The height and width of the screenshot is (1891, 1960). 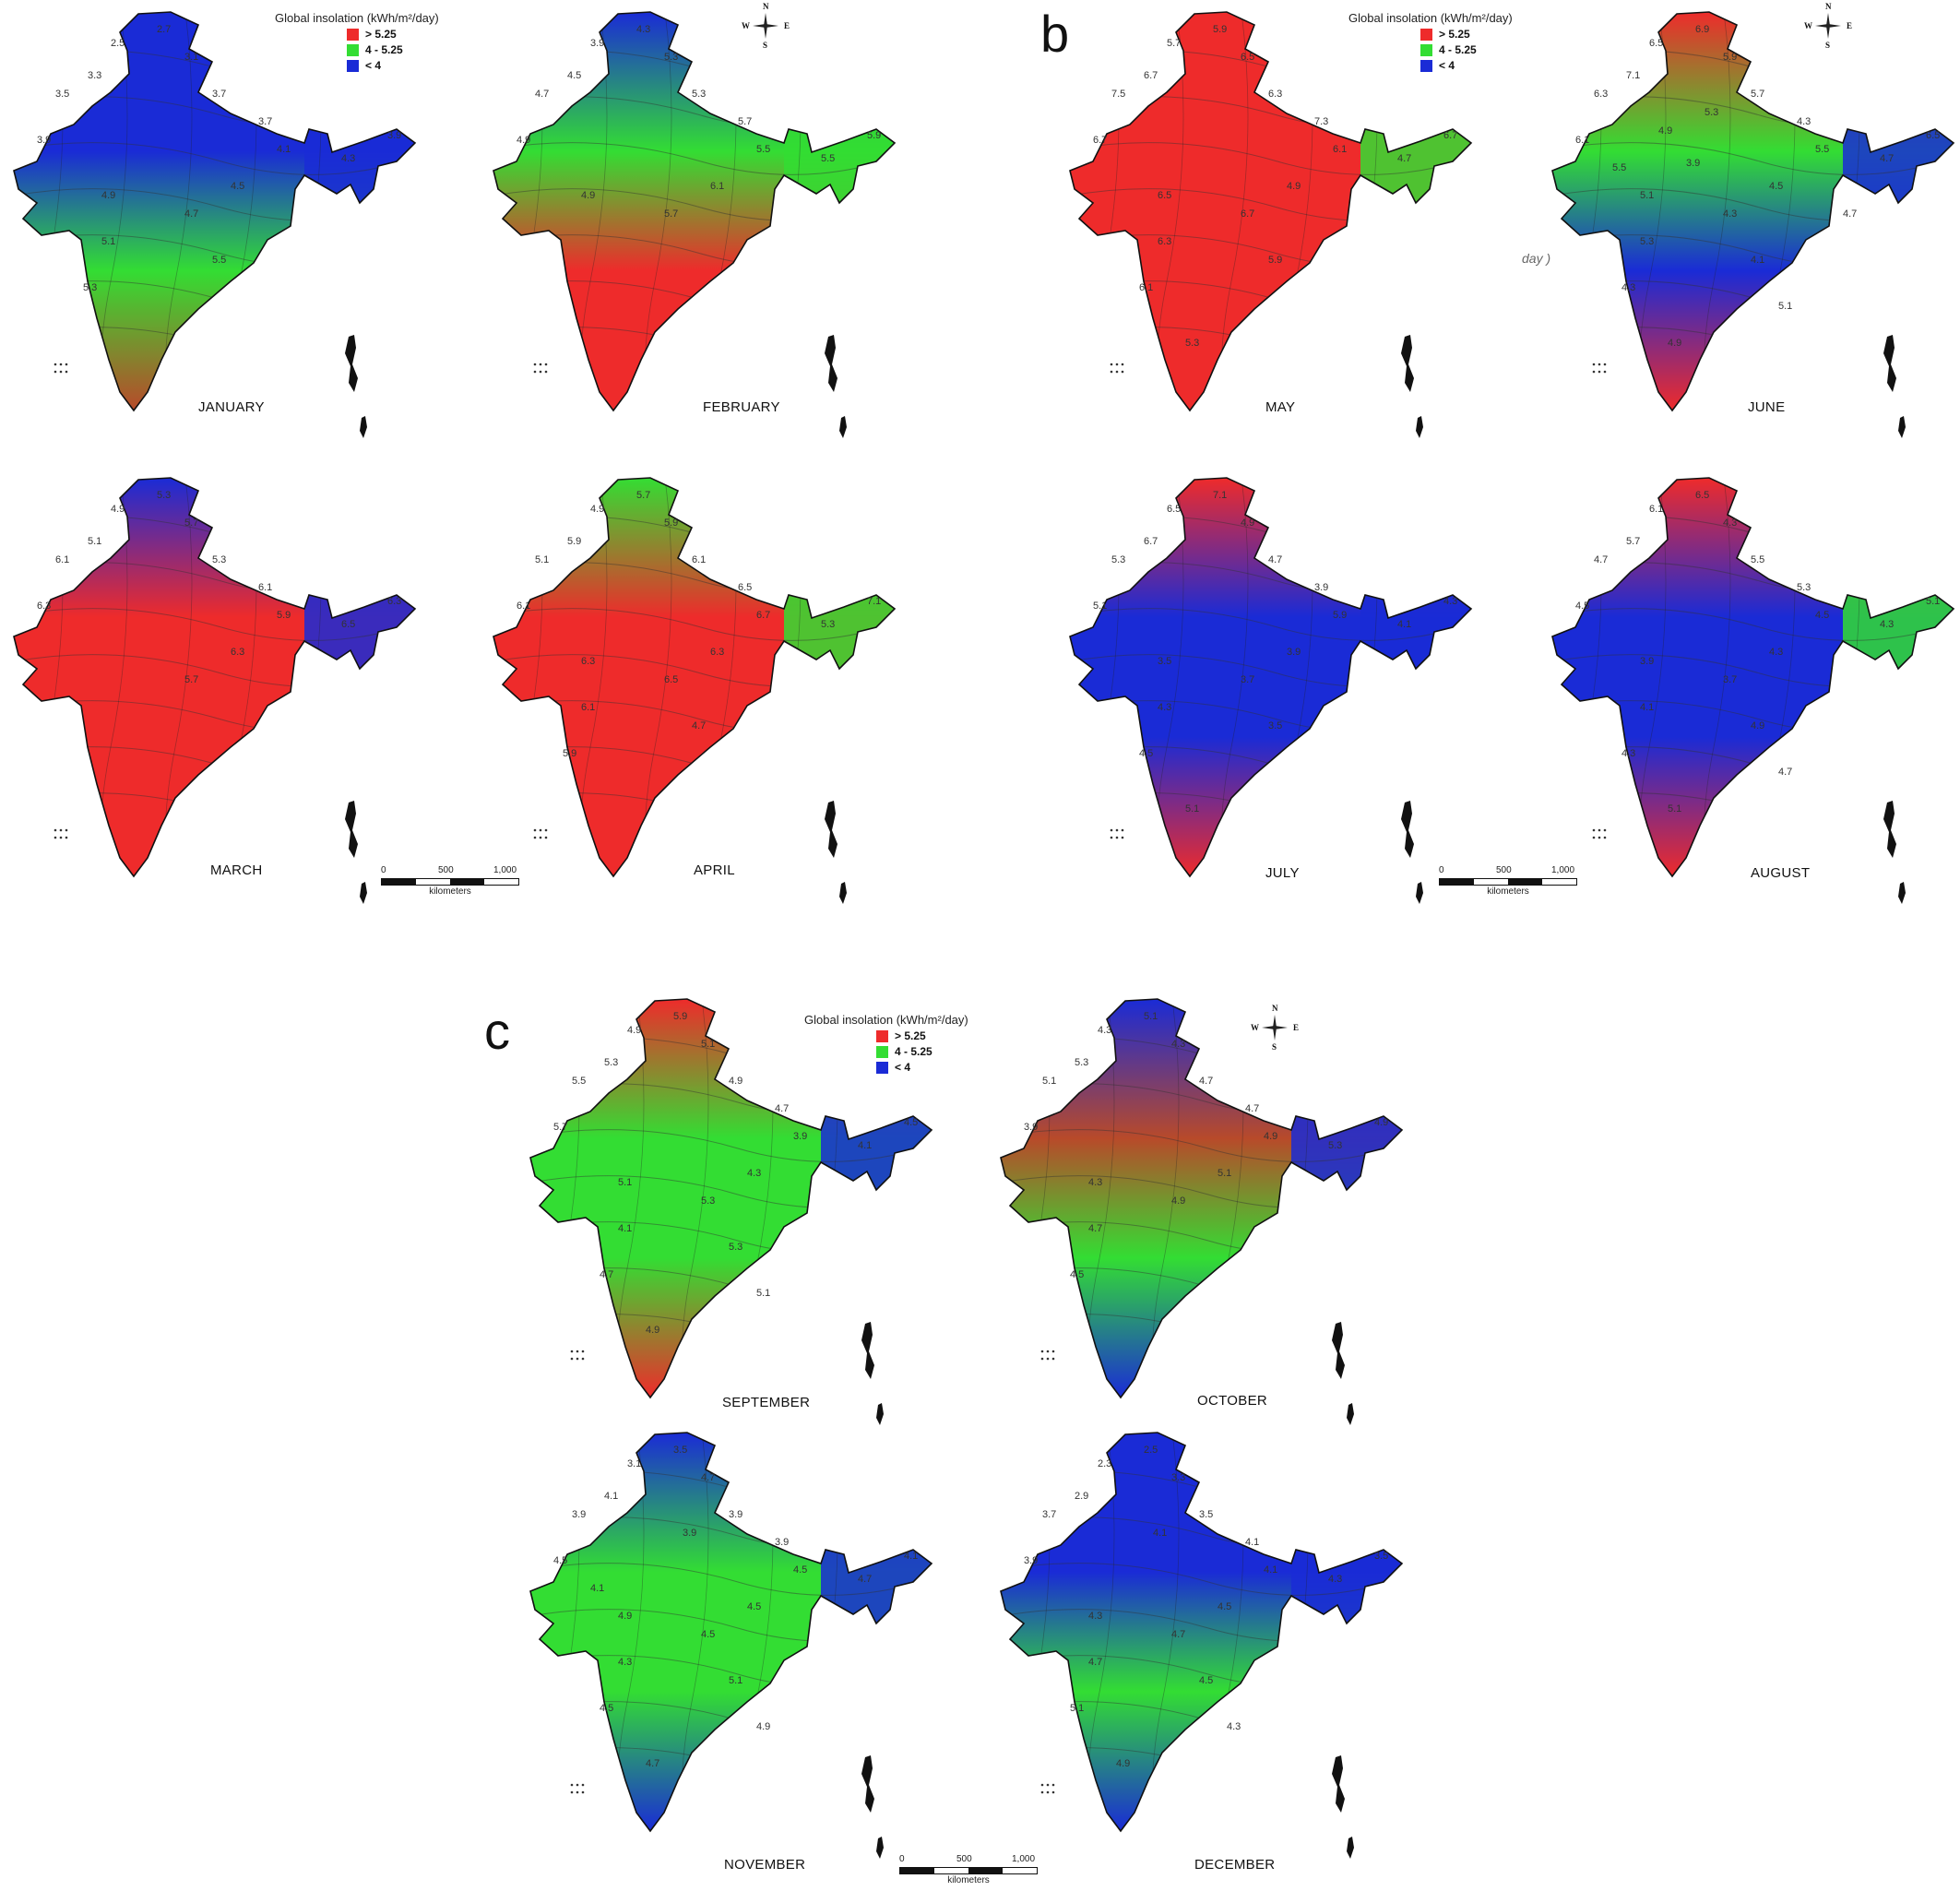 I want to click on northeast-region, so click(x=839, y=632).